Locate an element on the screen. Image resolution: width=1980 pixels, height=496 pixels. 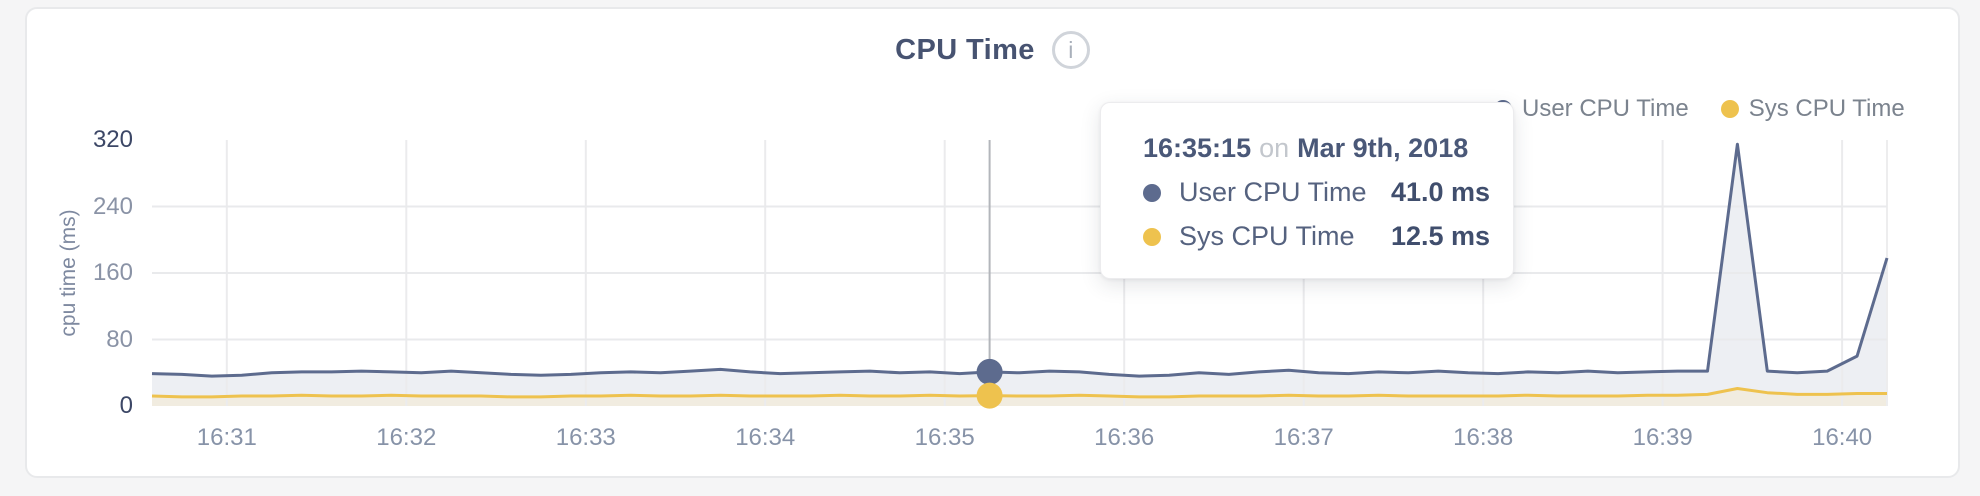
tooltip-user-value: 41.0 ms is located at coordinates (1441, 192).